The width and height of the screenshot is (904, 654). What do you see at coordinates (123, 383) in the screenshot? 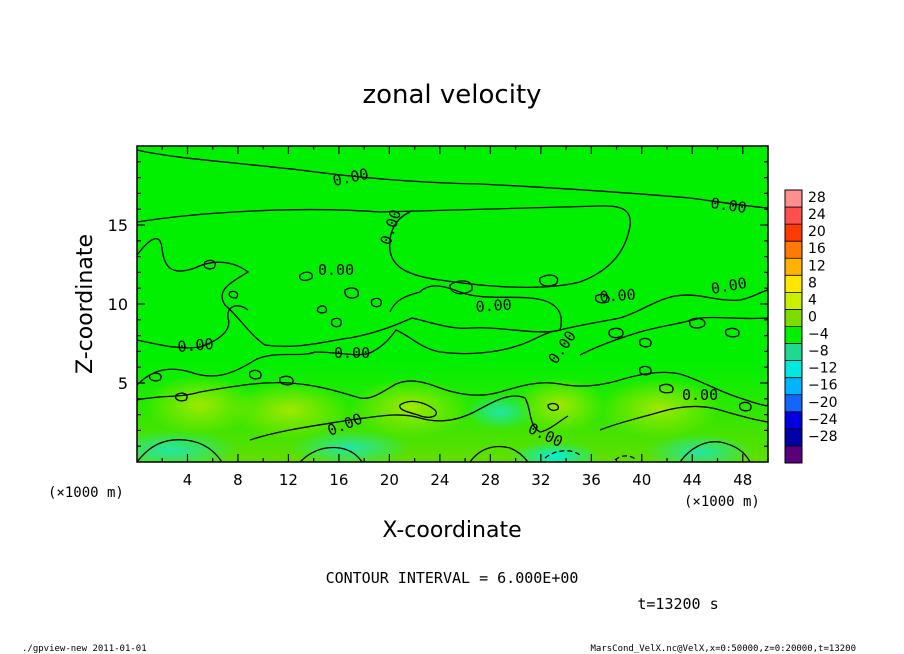
I see `y-tick-label: 5` at bounding box center [123, 383].